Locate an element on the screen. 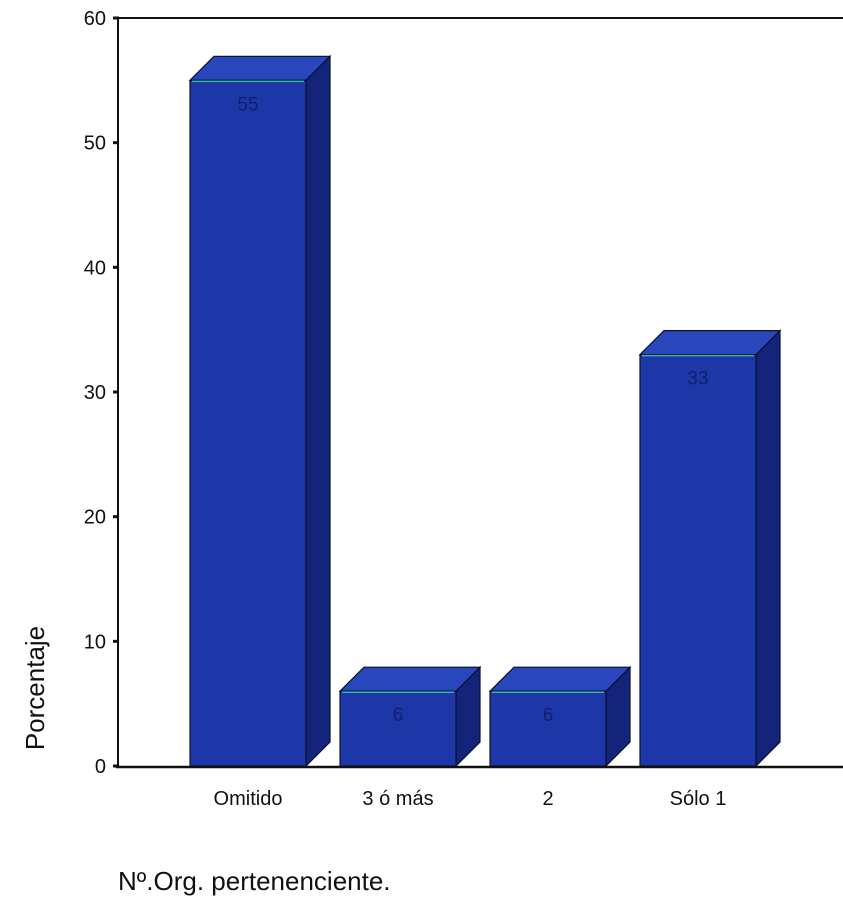 Image resolution: width=843 pixels, height=900 pixels. x-axis: Omitido 3 ó más 2 Sólo 1 is located at coordinates (479, 787).